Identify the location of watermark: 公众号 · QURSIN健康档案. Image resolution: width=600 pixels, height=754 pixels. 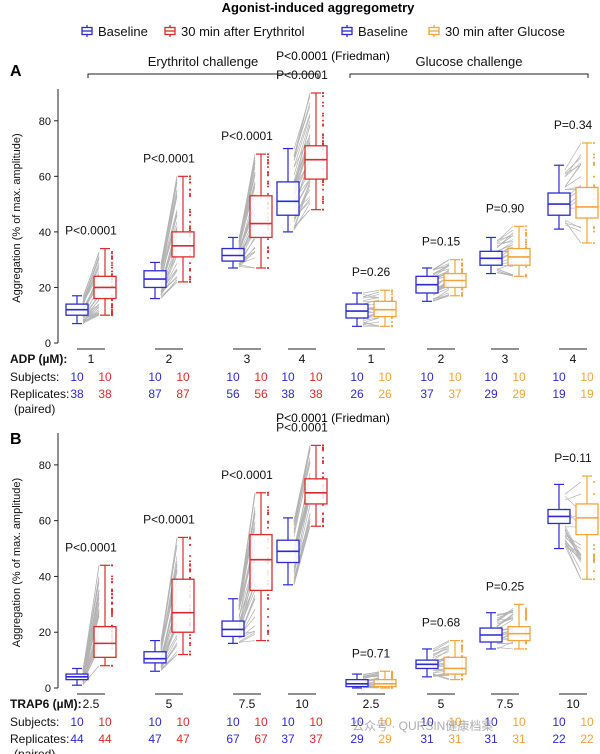
(422, 725).